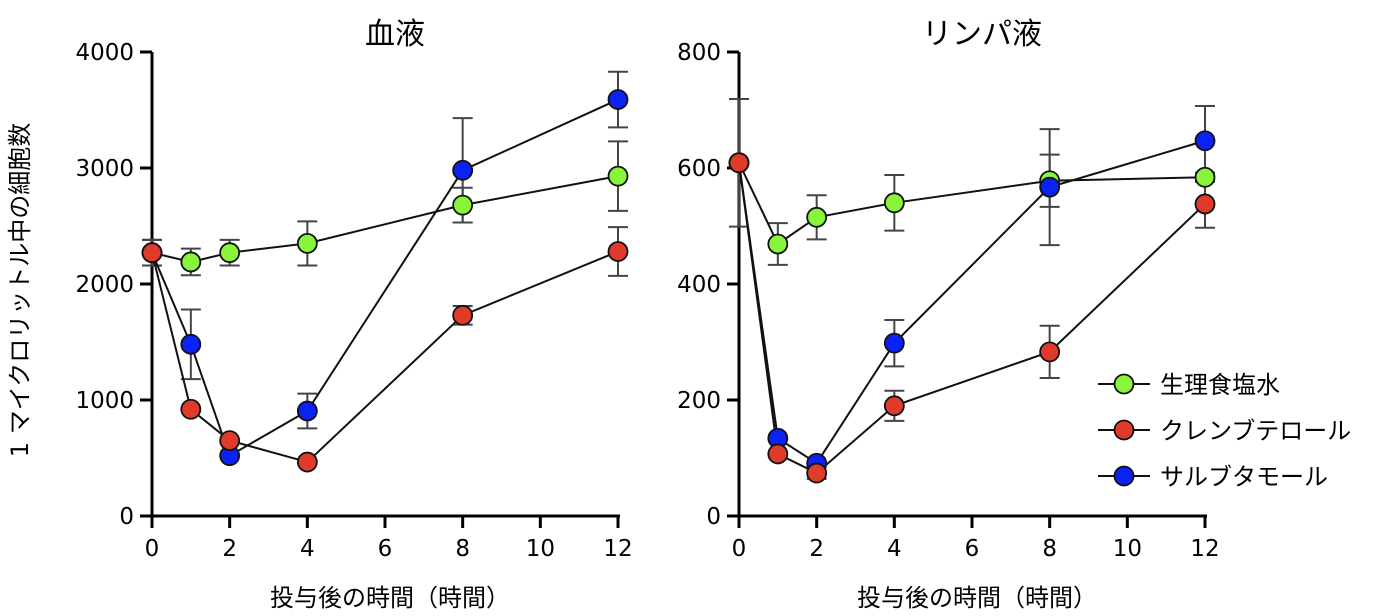 The image size is (1390, 616). What do you see at coordinates (699, 285) in the screenshot?
I see `y-tick-label: 400` at bounding box center [699, 285].